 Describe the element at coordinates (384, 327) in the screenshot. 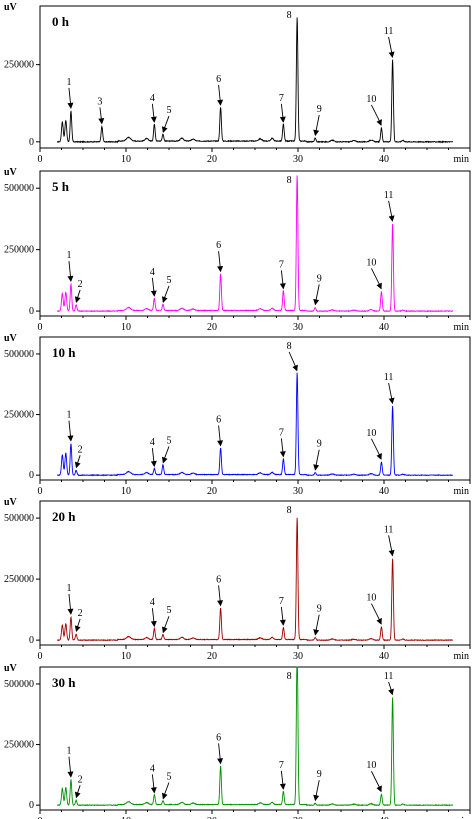

I see `x-tick-label: 40` at that location.